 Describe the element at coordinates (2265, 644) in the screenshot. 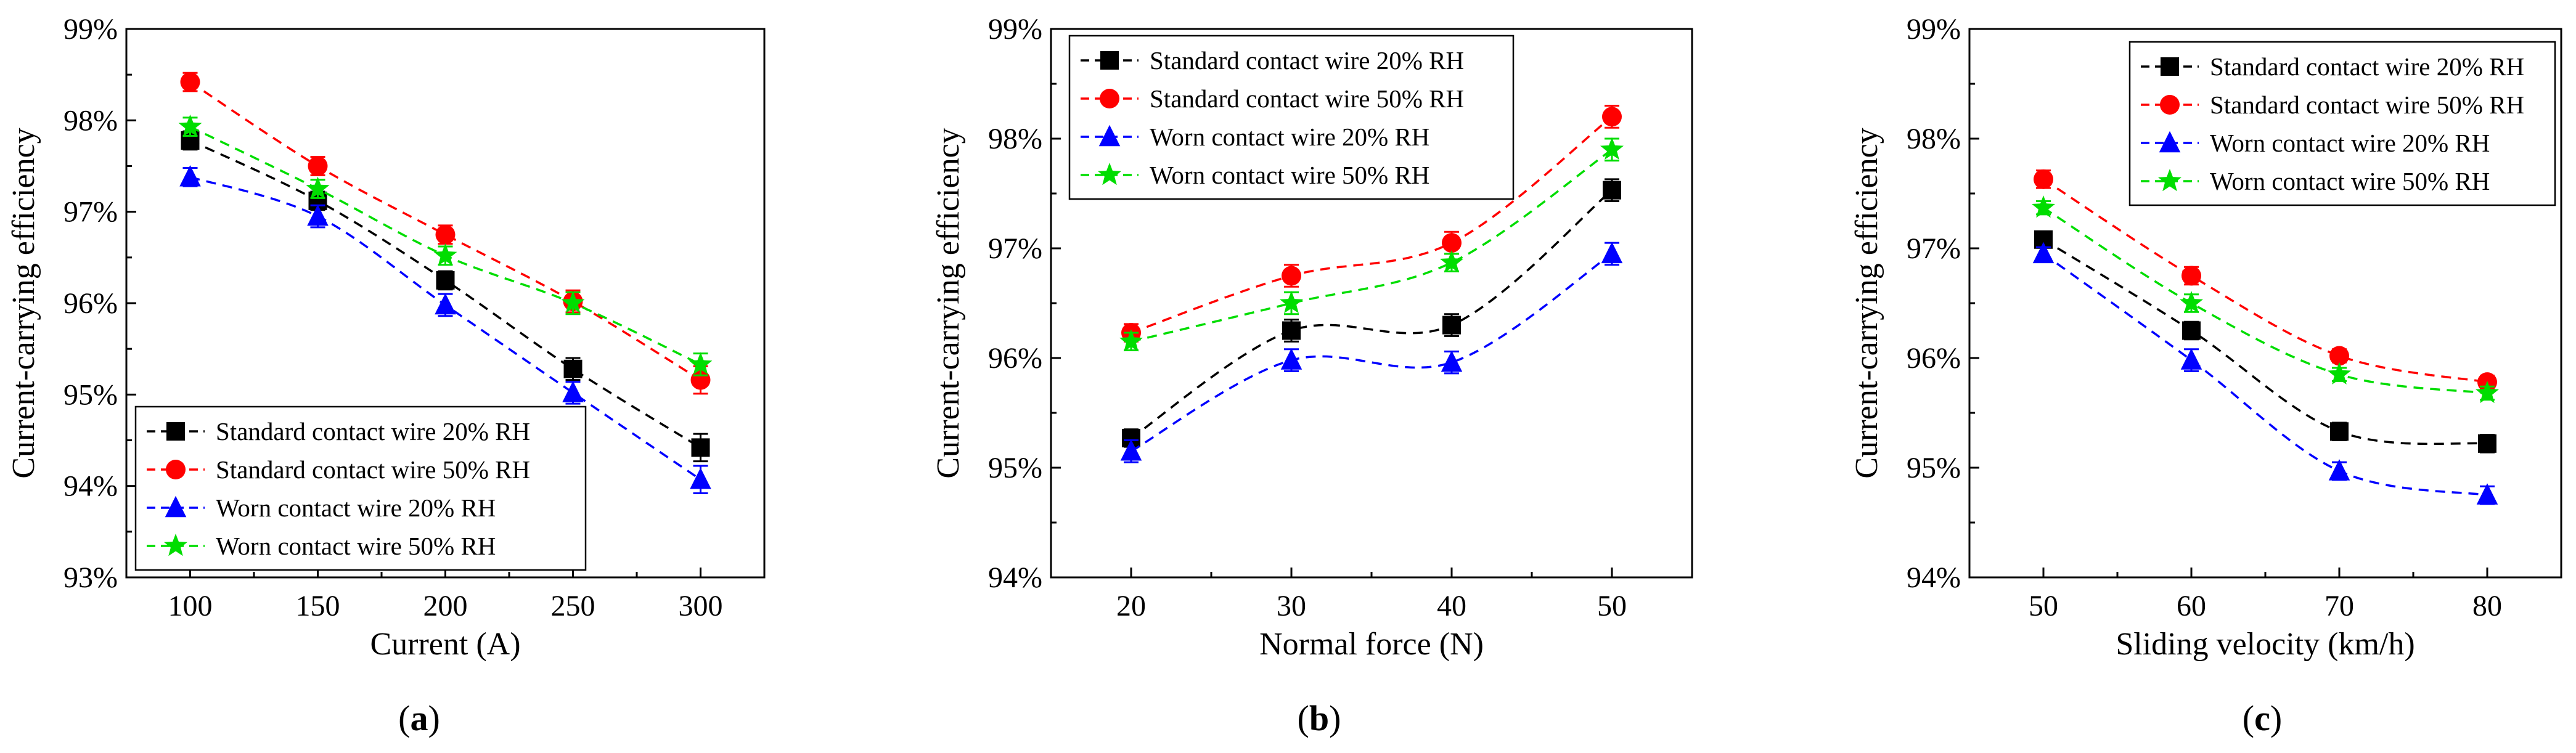

I see `x-axis-label: Sliding velocity (km/h)` at that location.